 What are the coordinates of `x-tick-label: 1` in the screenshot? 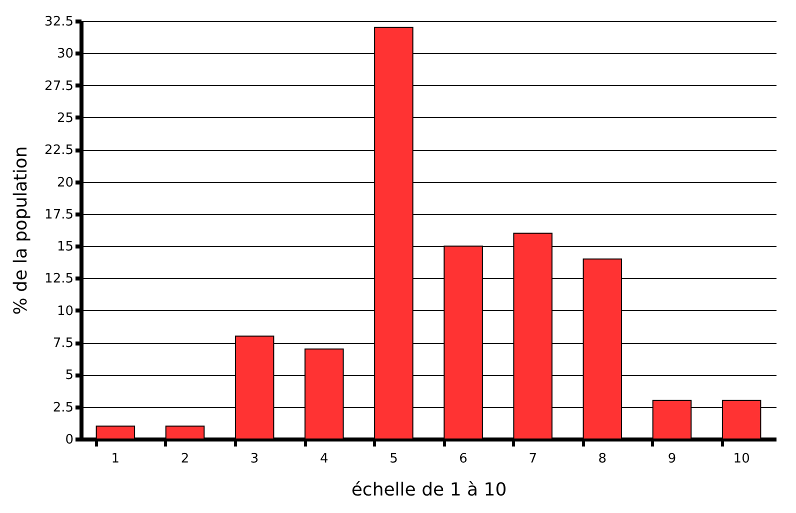 It's located at (115, 459).